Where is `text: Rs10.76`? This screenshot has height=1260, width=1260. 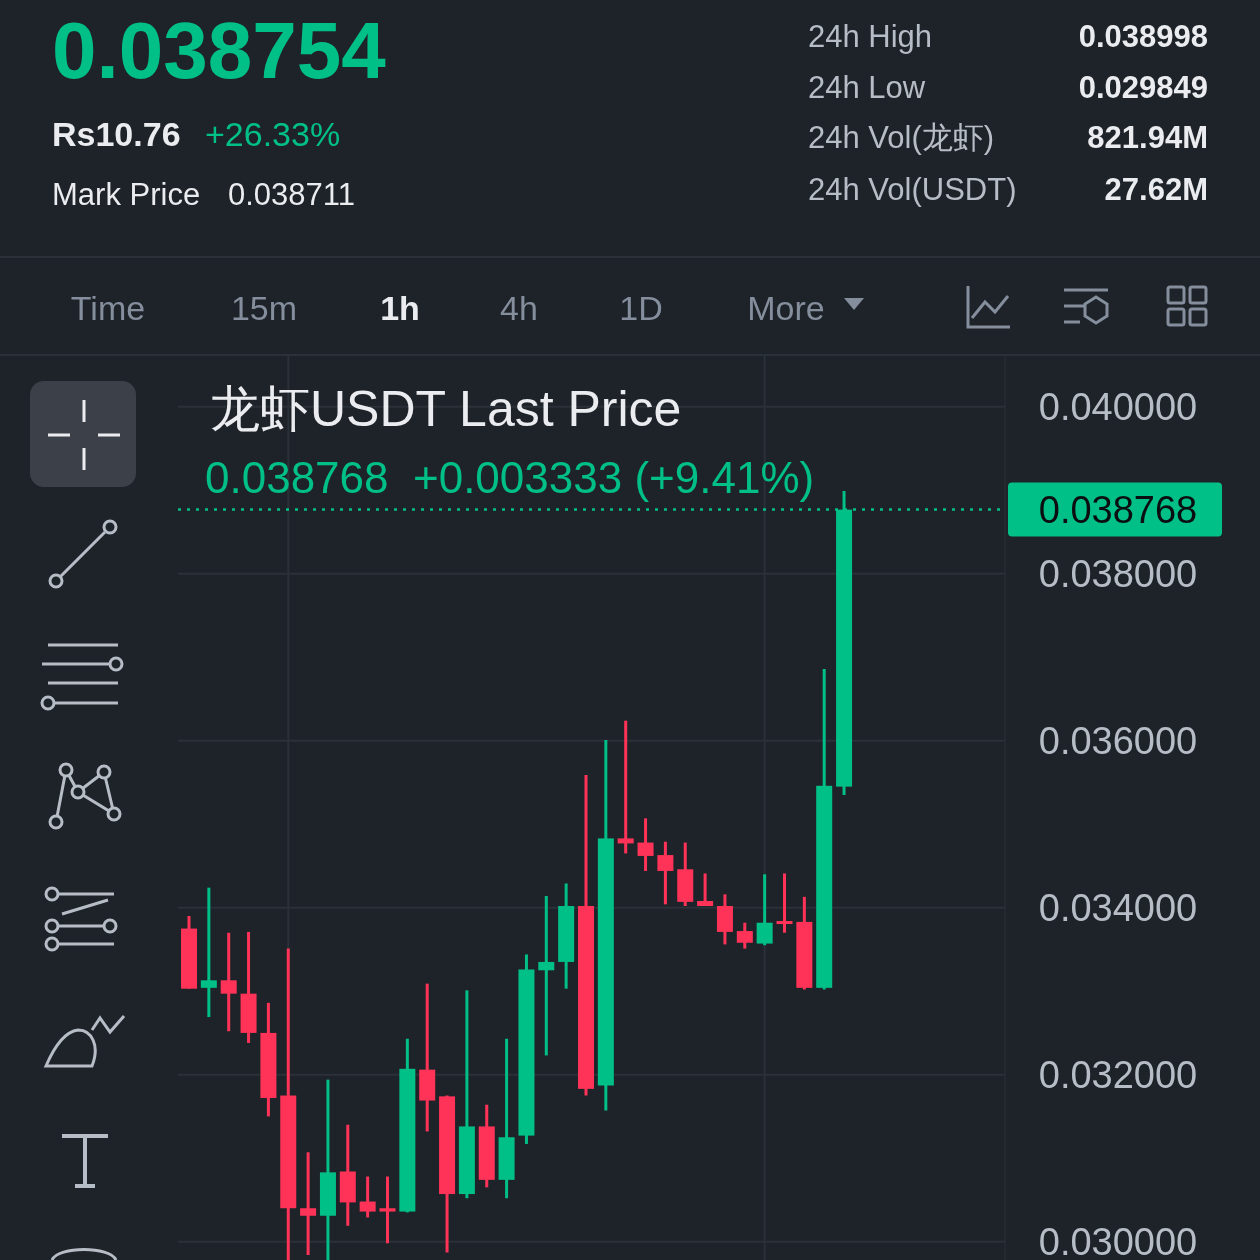
text: Rs10.76 is located at coordinates (116, 134).